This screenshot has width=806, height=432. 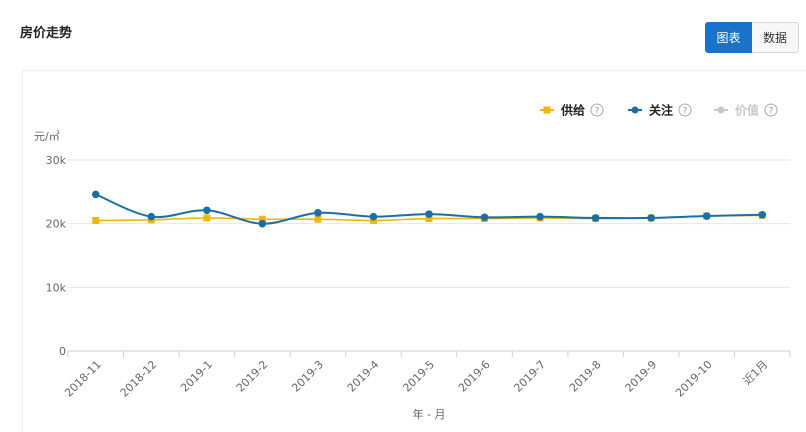 I want to click on x-tick-label: 2019-6, so click(x=474, y=376).